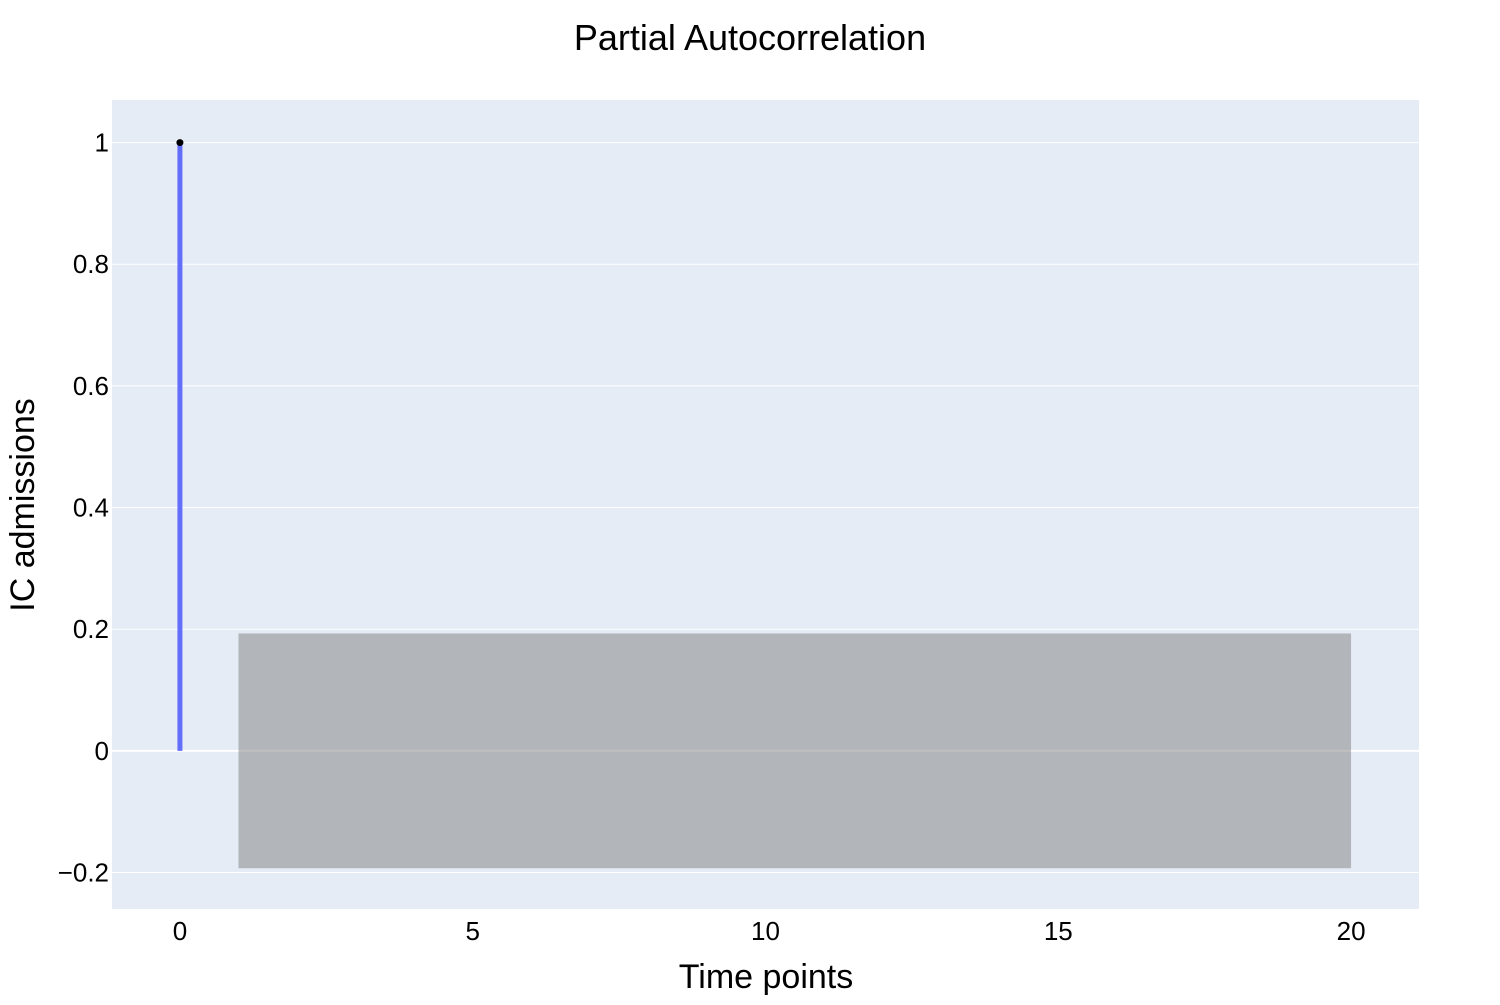  What do you see at coordinates (180, 931) in the screenshot?
I see `x-tick-label: 0` at bounding box center [180, 931].